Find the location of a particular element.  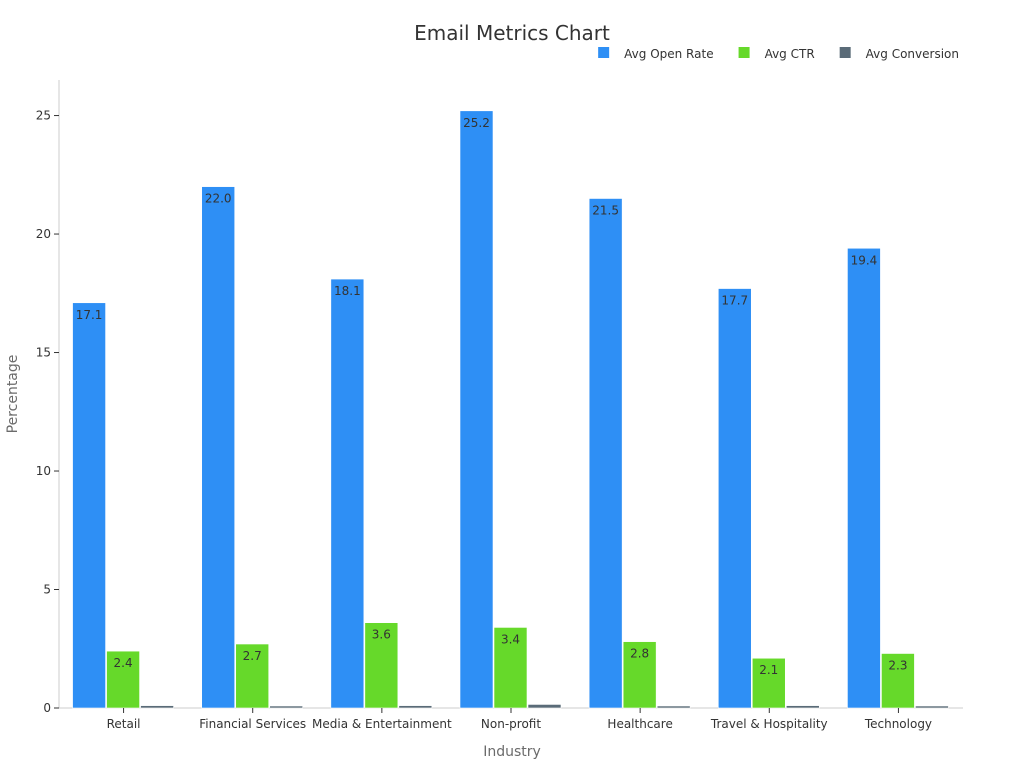

legend-label: Avg CTR is located at coordinates (790, 54).